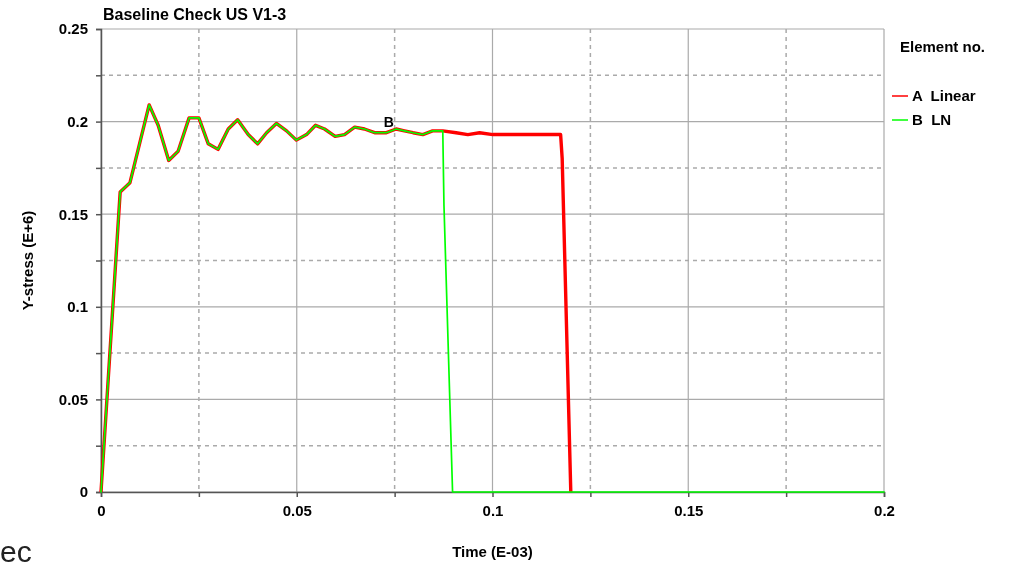 This screenshot has height=565, width=1036. I want to click on y-tick-label: 0.2, so click(77, 121).